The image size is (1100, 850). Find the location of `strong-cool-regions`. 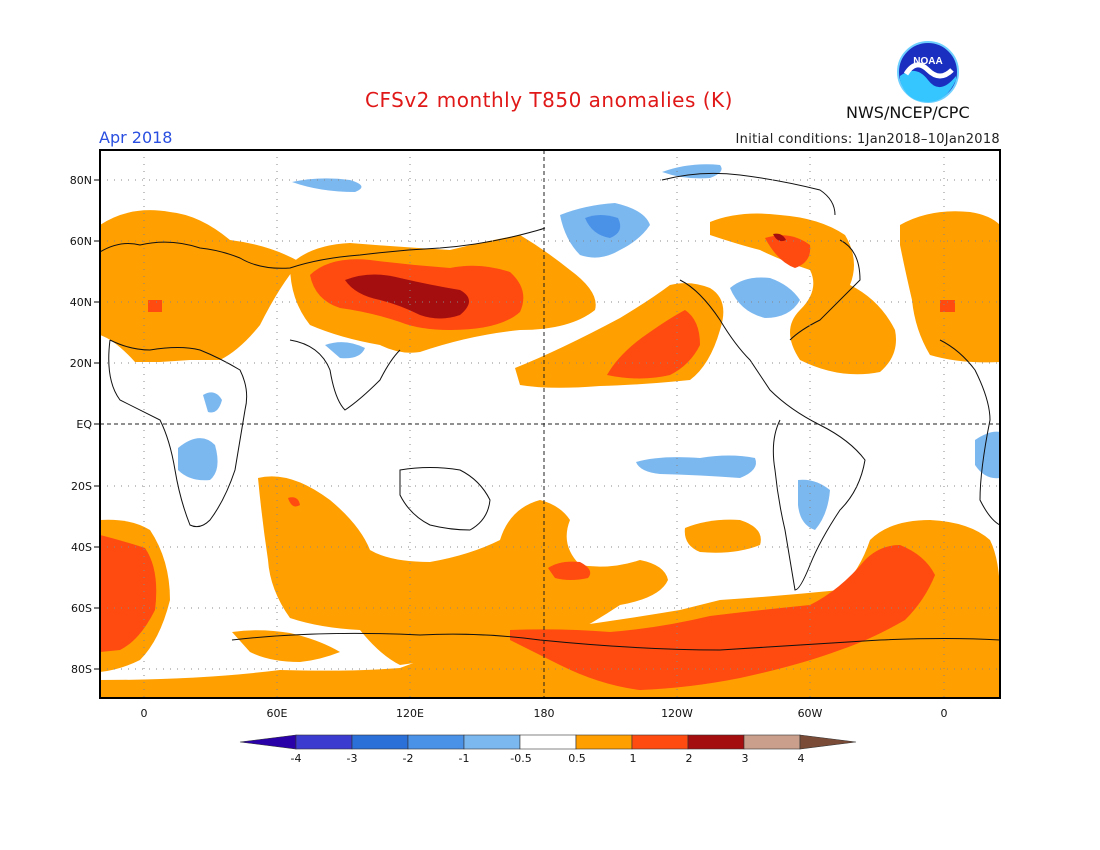

strong-cool-regions is located at coordinates (603, 226).